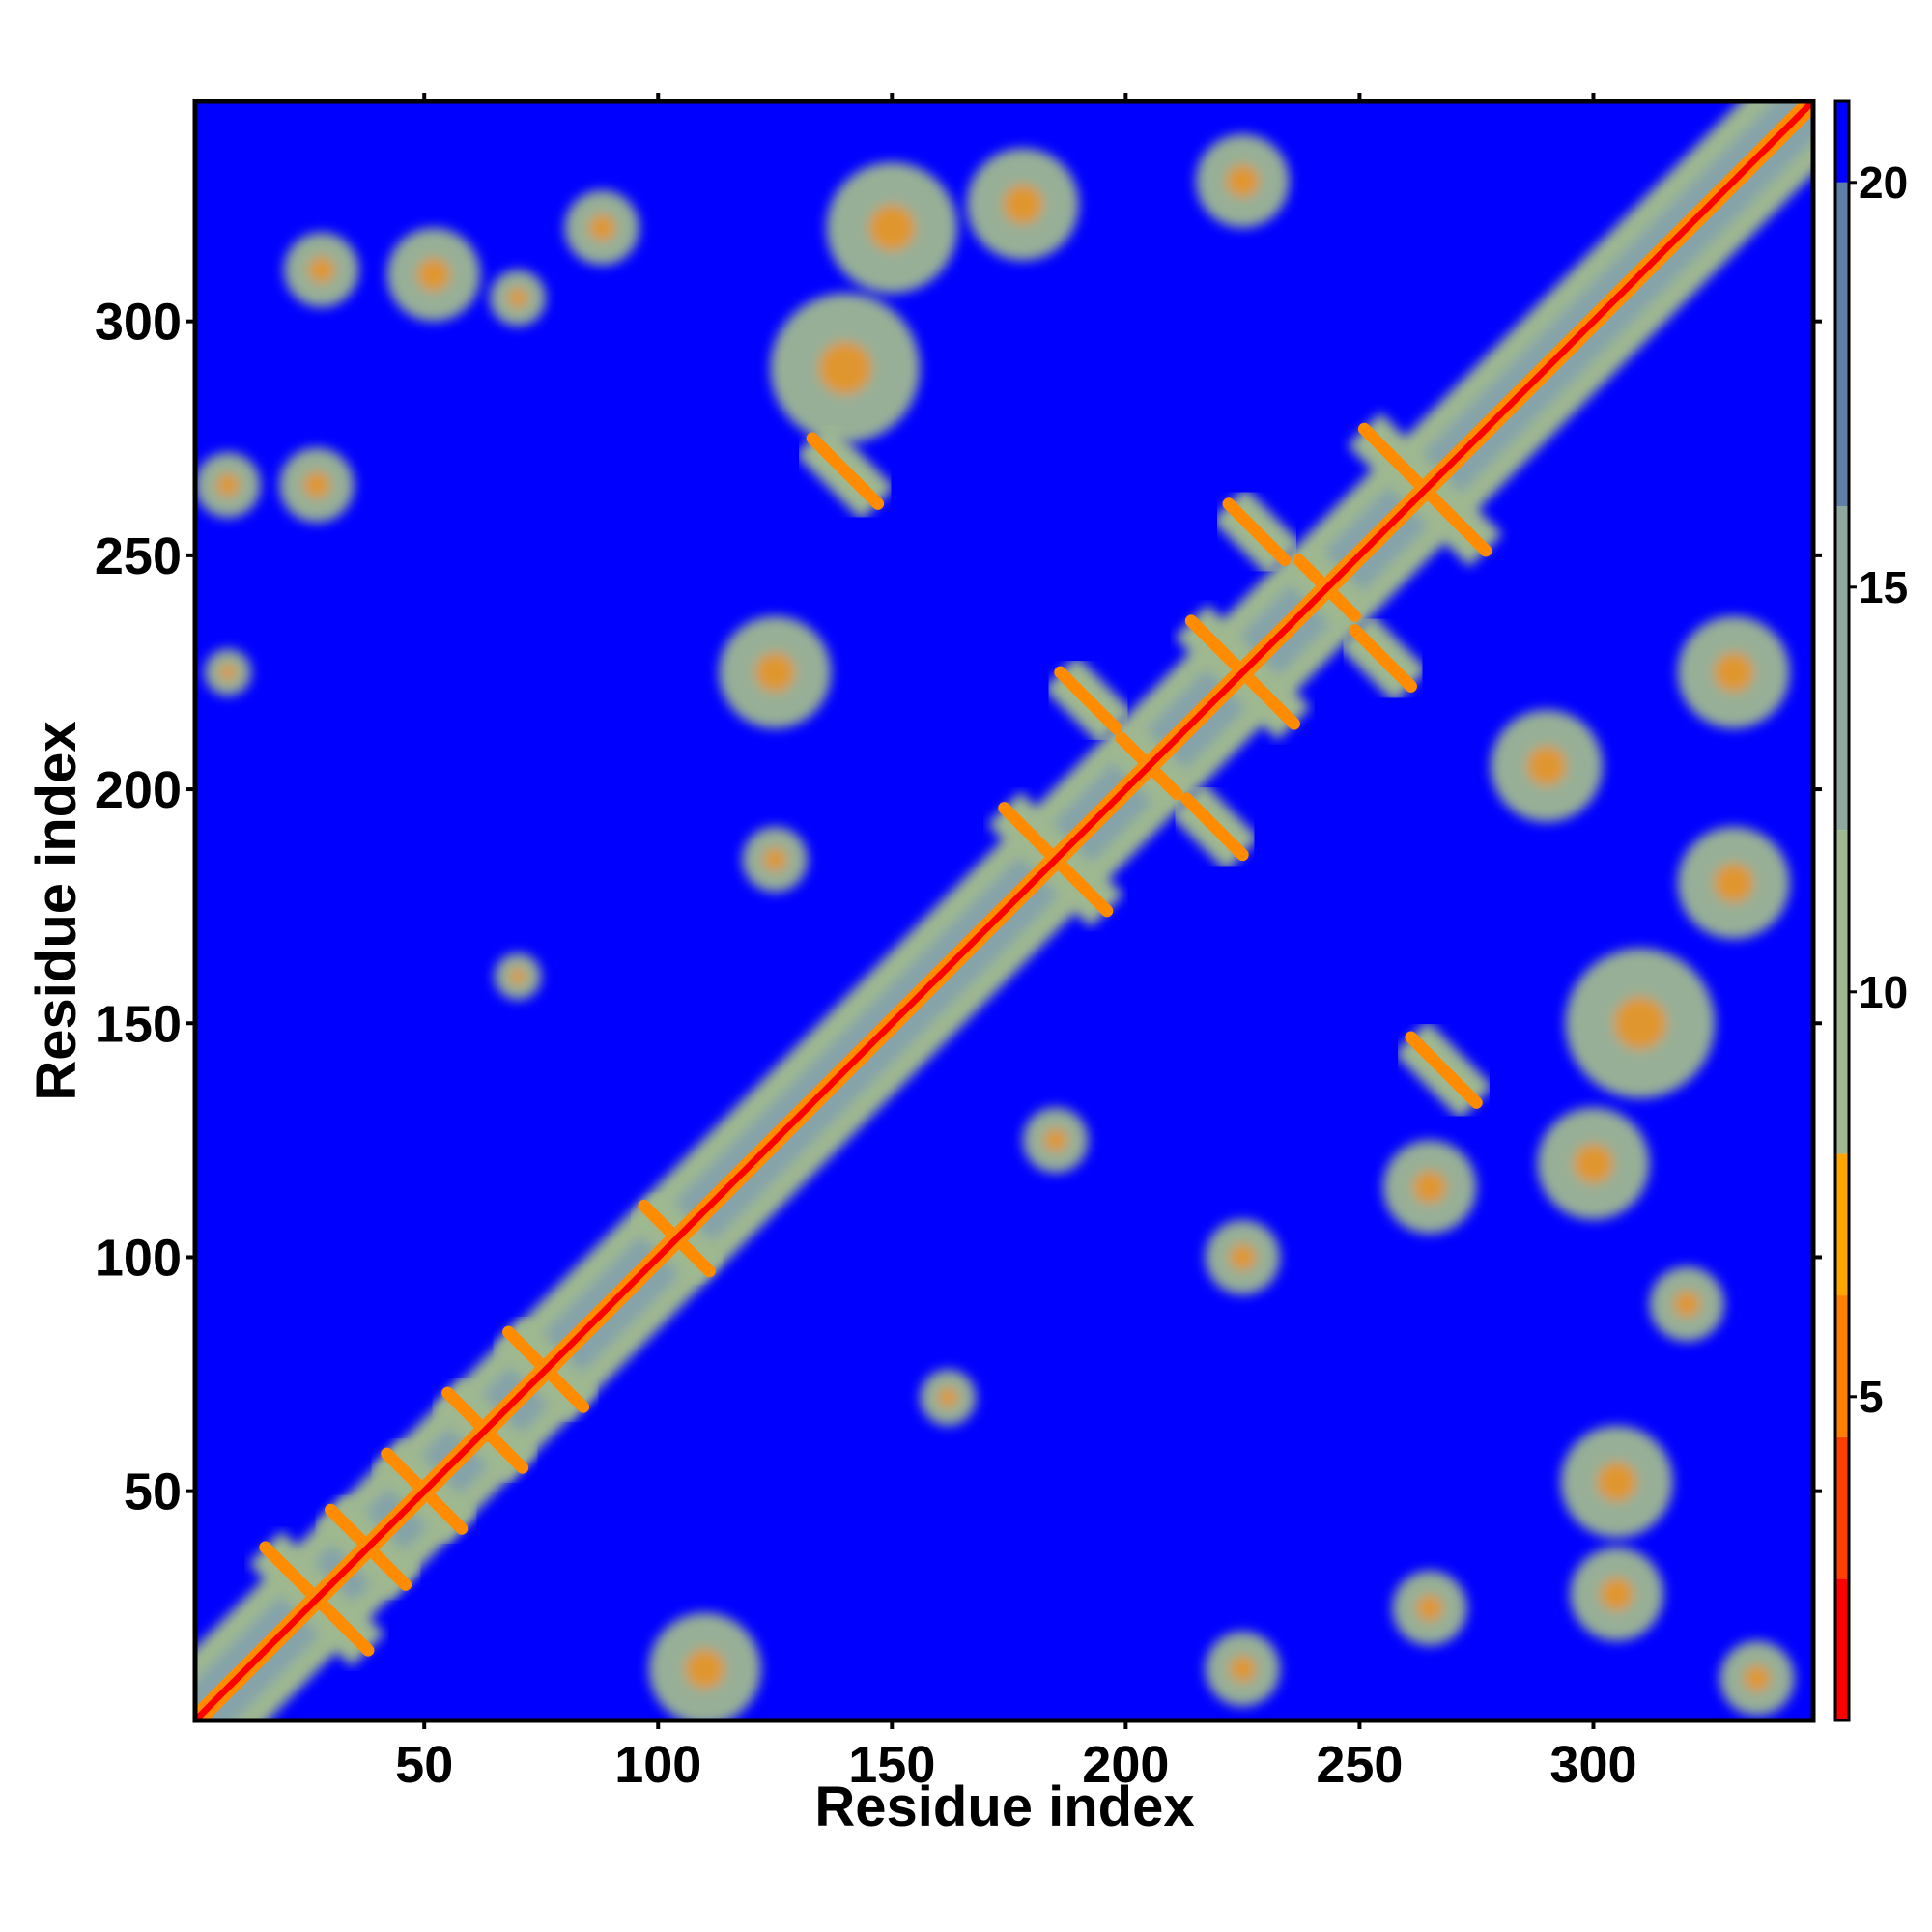  I want to click on colorbar-tick-label: 10, so click(1883, 992).